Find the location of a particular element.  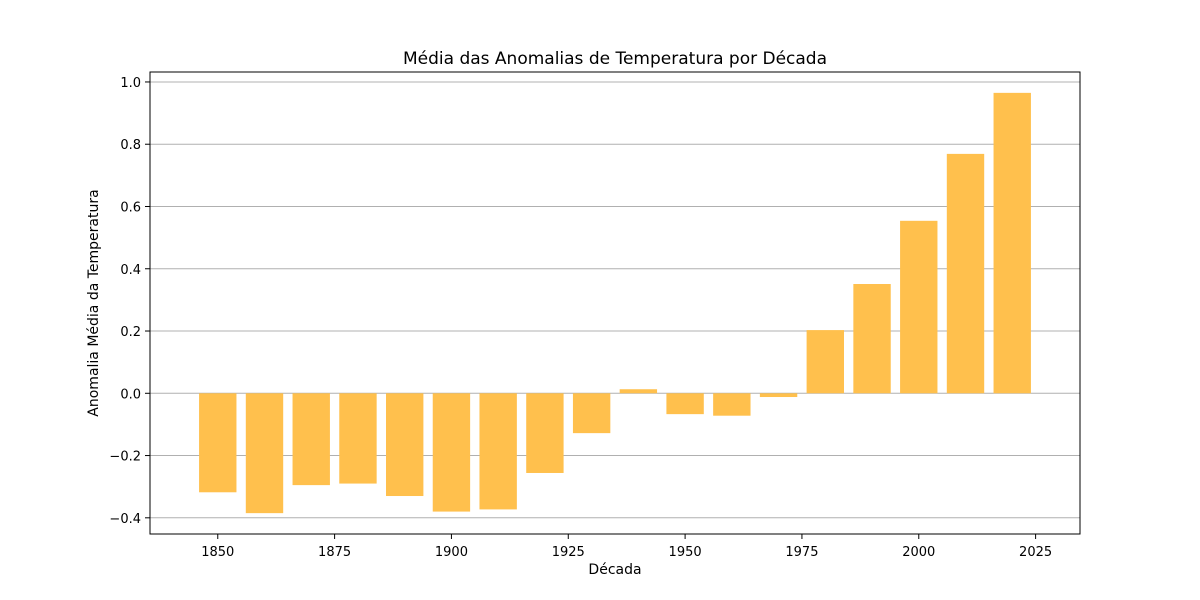

y-tick-label: 0.0 is located at coordinates (130, 394).